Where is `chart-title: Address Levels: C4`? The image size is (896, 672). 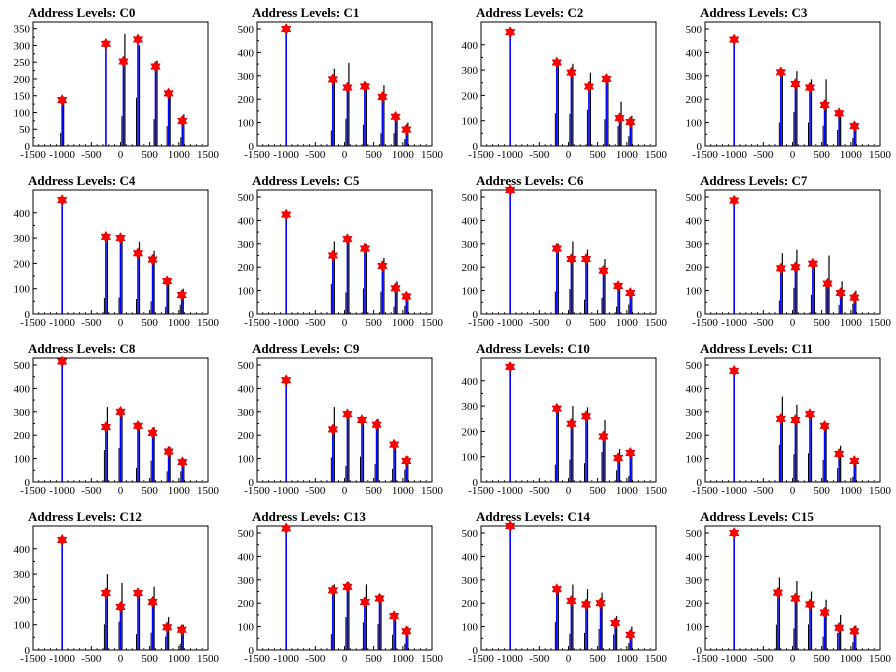
chart-title: Address Levels: C4 is located at coordinates (82, 180).